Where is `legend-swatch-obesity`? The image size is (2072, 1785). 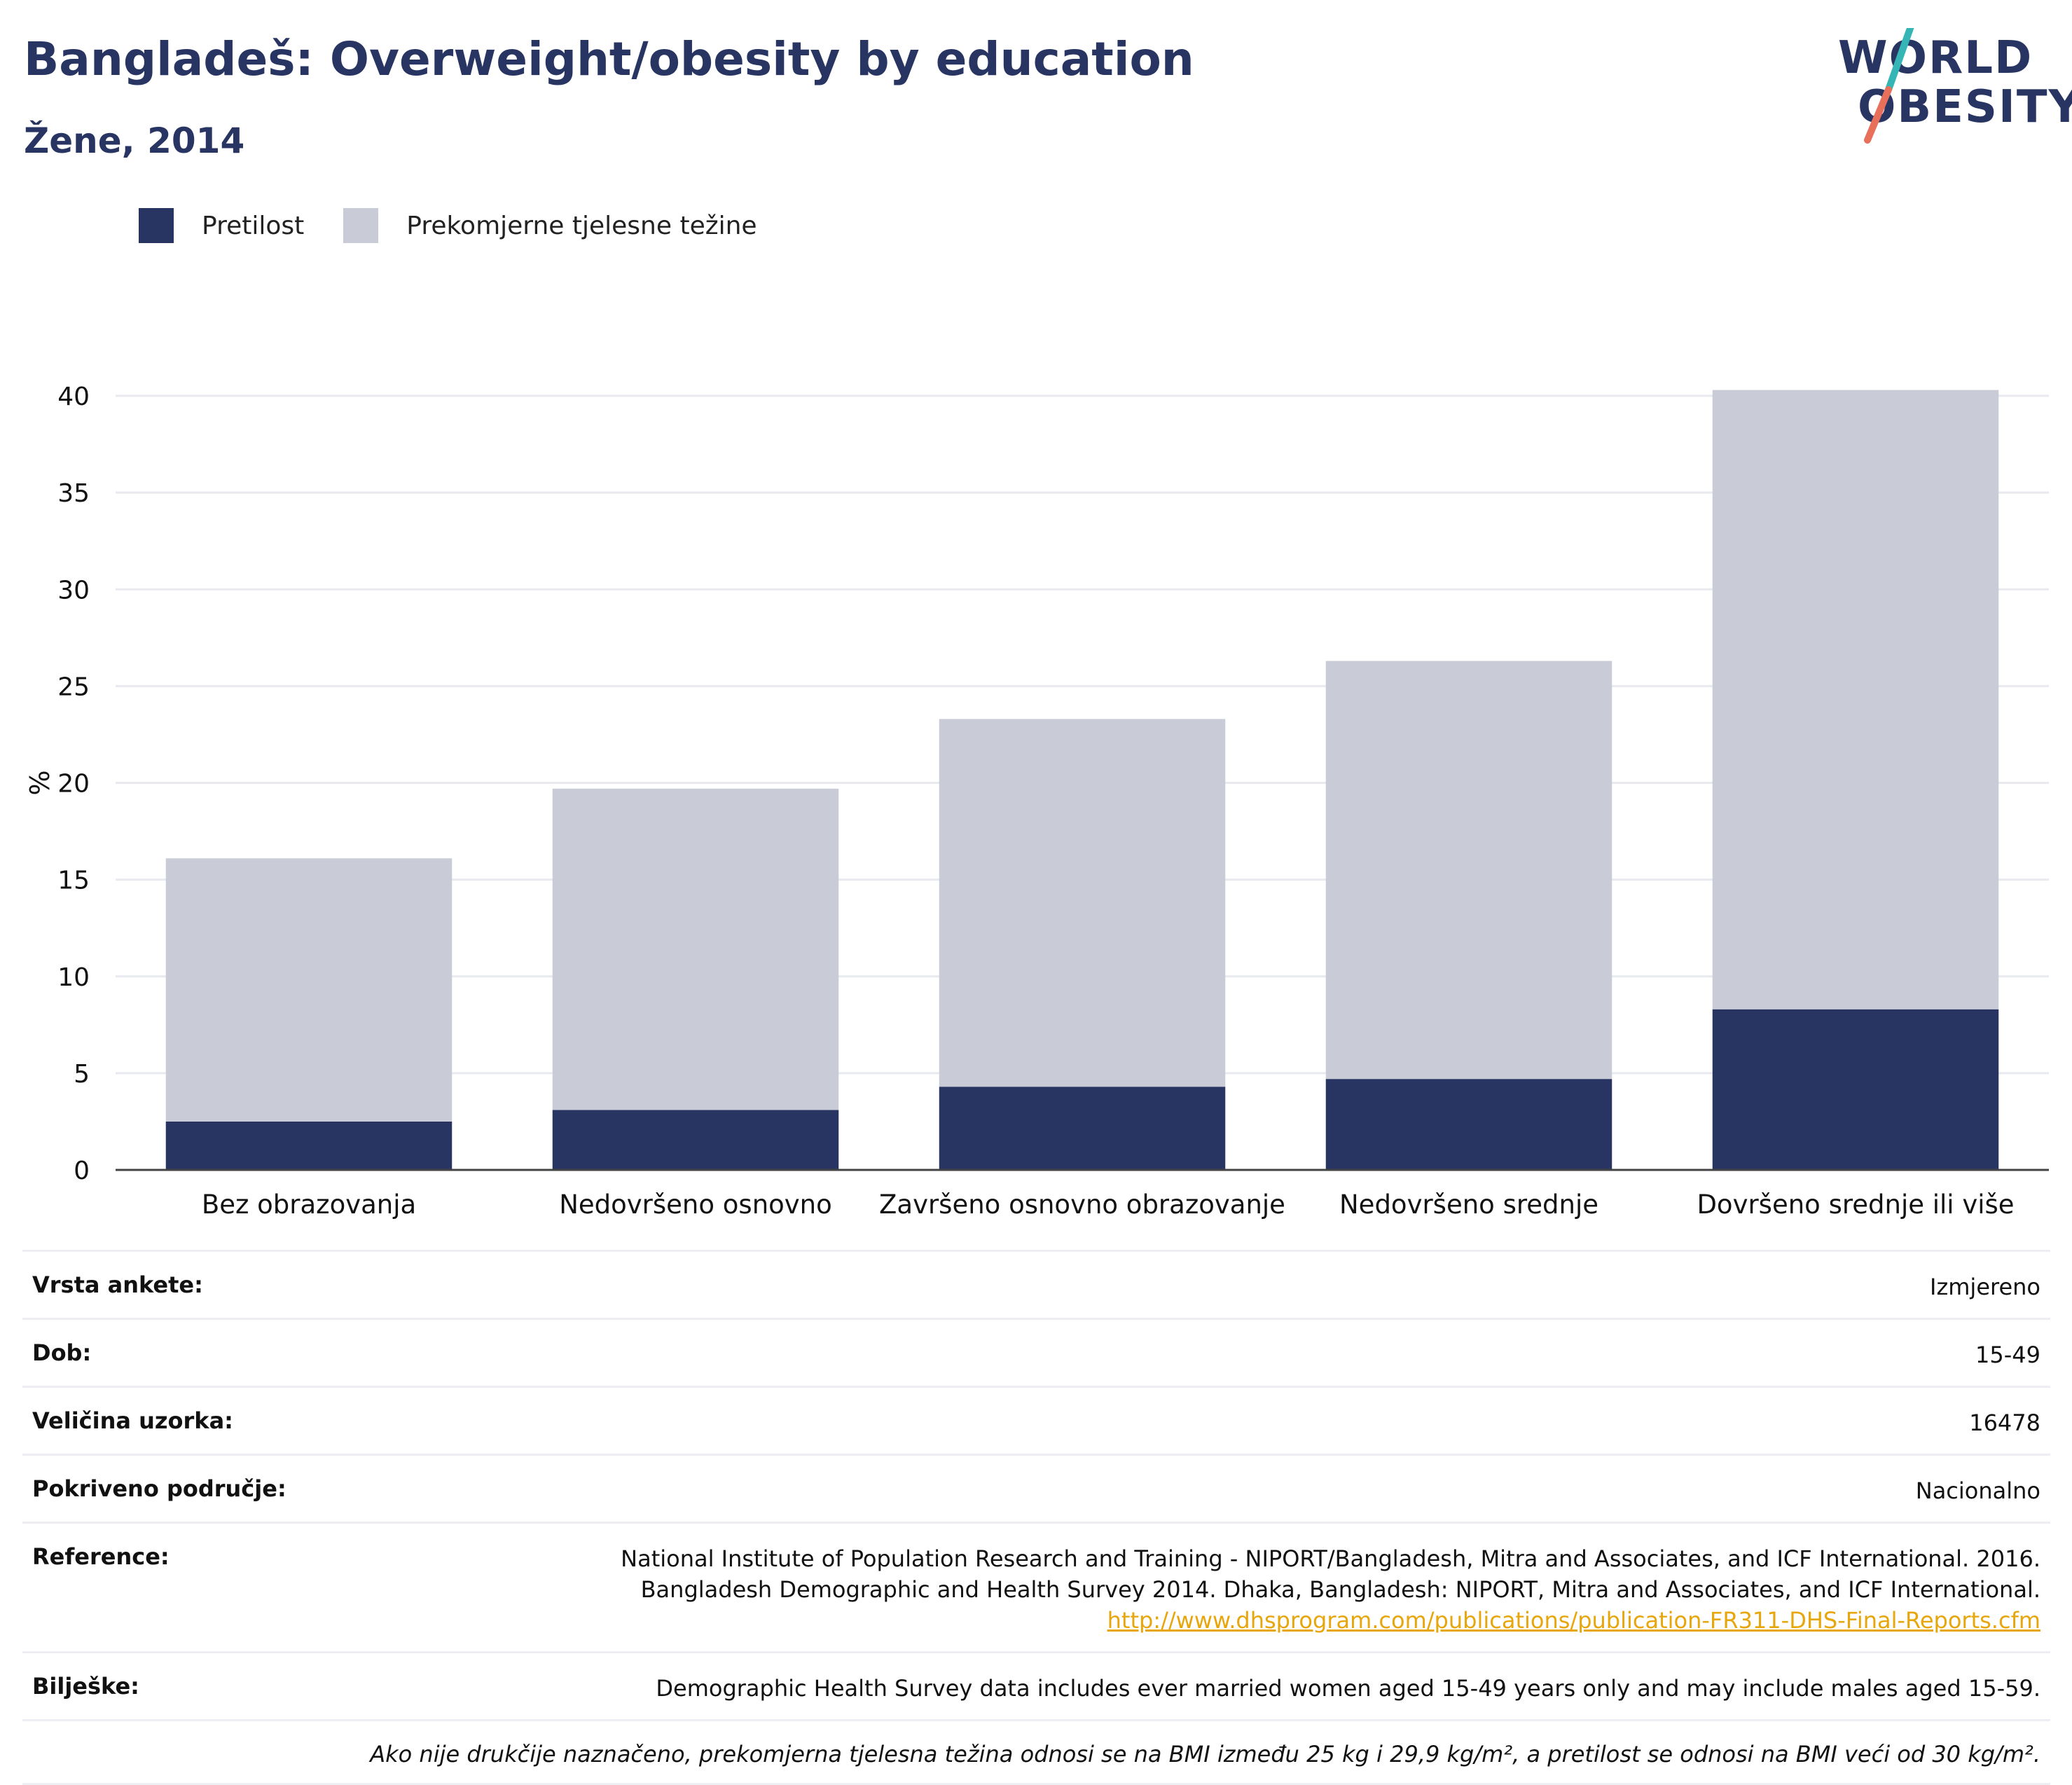
legend-swatch-obesity is located at coordinates (157, 225).